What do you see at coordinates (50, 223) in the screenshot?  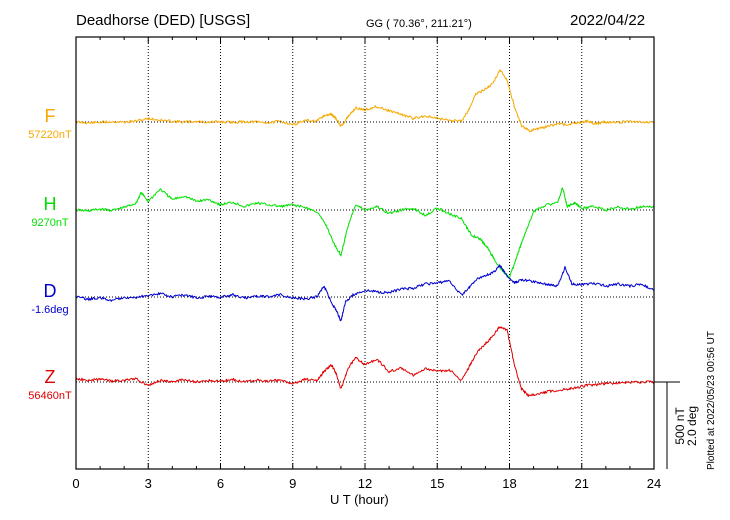 I see `series-baseline-h: 9270nT` at bounding box center [50, 223].